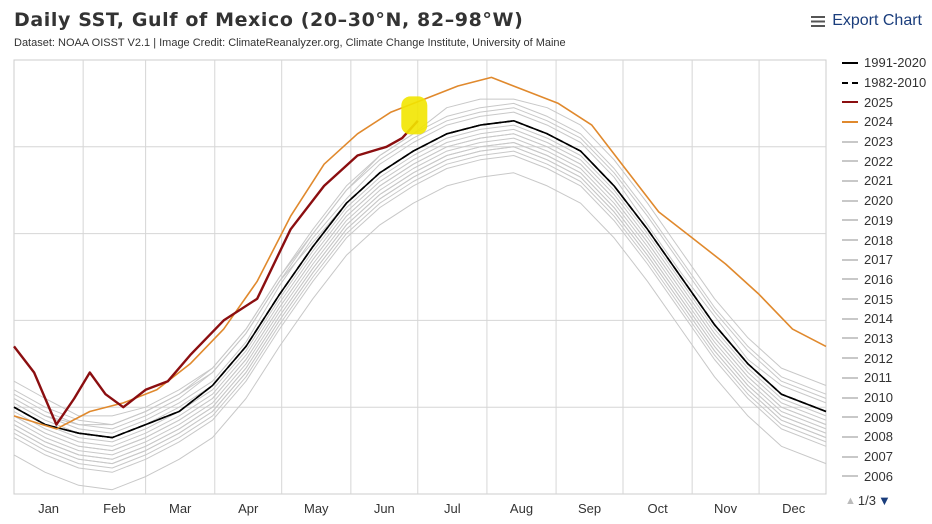  Describe the element at coordinates (886, 339) in the screenshot. I see `legend-item-2013: 2013` at that location.